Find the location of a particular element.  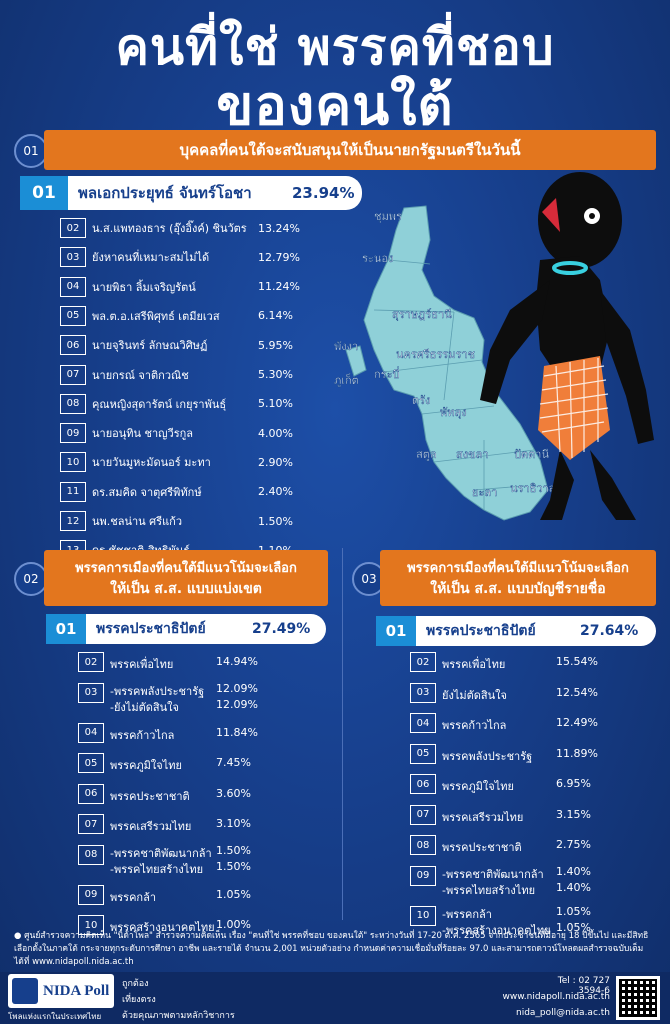

candidate-name: คุณหญิงสุดารัตน์ เกยุราพันธุ์ is located at coordinates (159, 404).